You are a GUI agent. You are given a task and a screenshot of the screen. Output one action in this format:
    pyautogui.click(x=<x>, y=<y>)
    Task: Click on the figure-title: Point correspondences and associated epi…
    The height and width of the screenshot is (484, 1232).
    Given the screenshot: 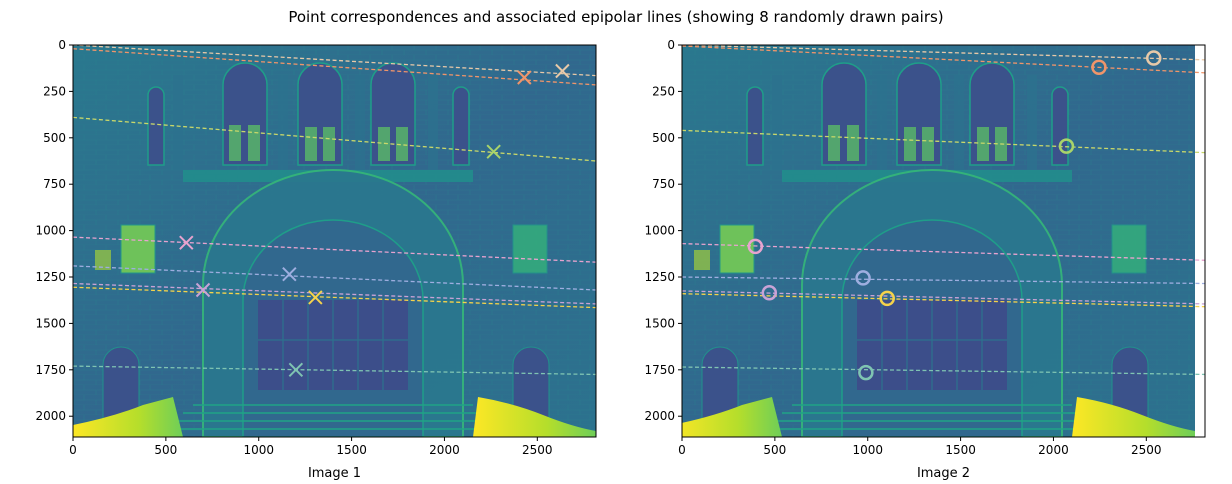 What is the action you would take?
    pyautogui.click(x=616, y=17)
    